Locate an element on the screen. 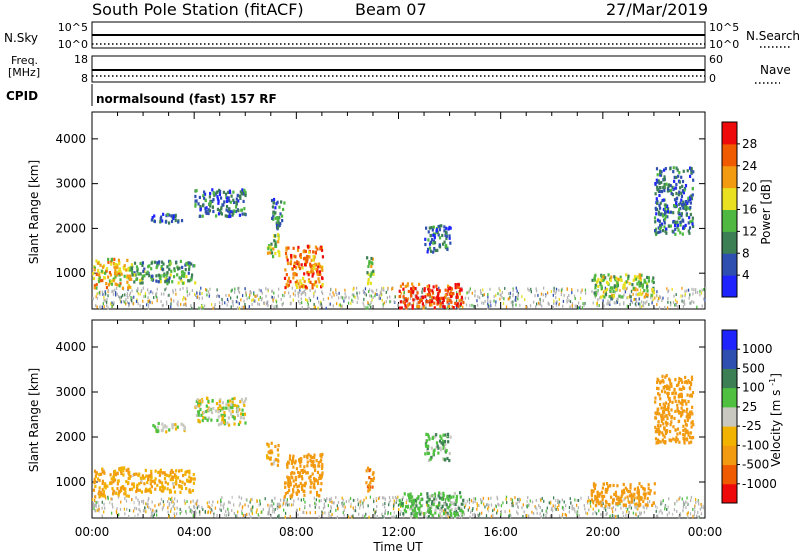  nsky-top-tick: 10^5 is located at coordinates (73, 27).